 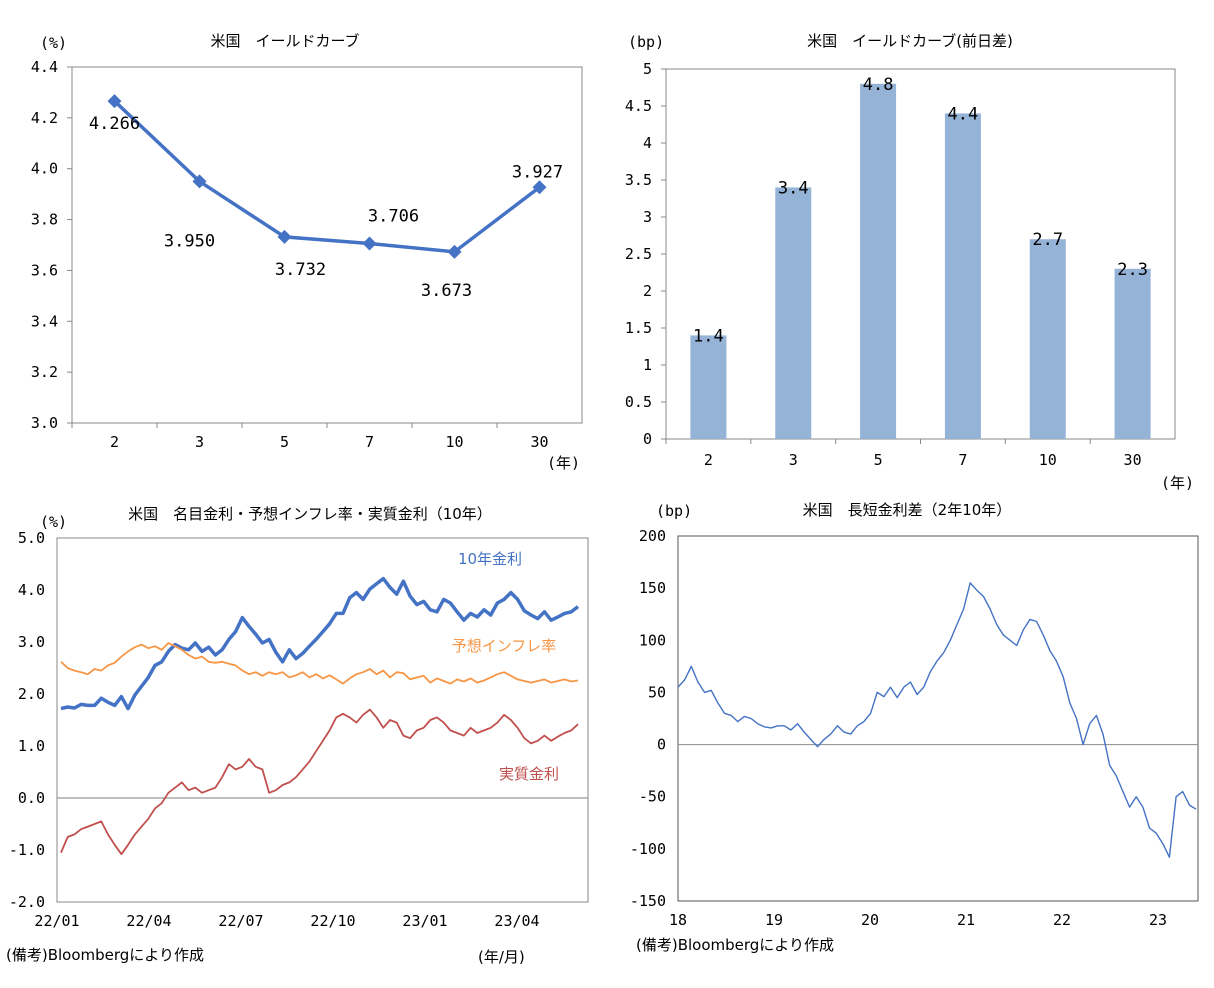 I want to click on y-tick-label: 50, so click(x=657, y=692).